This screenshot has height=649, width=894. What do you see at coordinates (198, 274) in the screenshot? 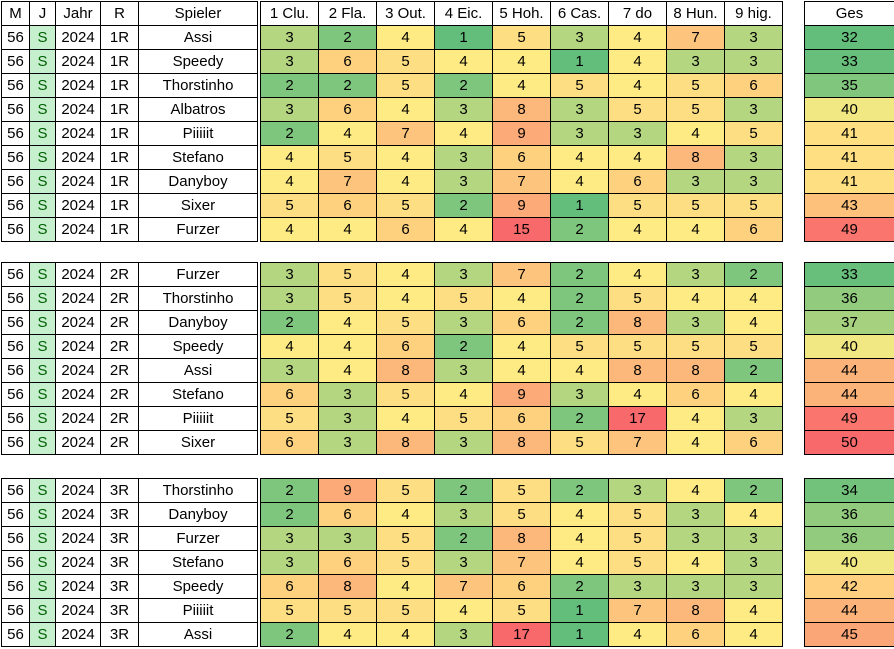
I see `cell-player: Furzer` at bounding box center [198, 274].